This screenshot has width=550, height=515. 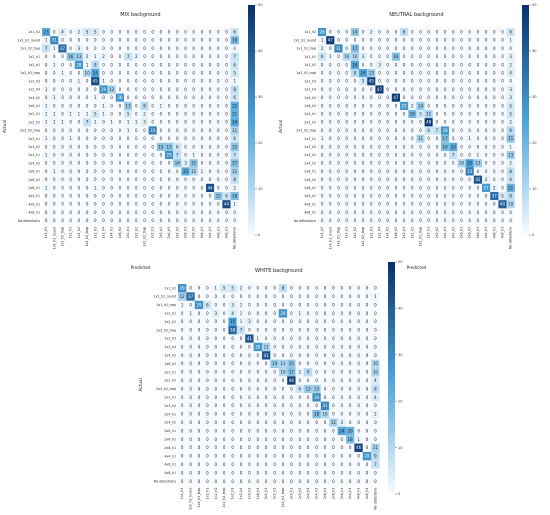 I want to click on y-tick-label: 2x2_h2_trap, so click(x=166, y=389).